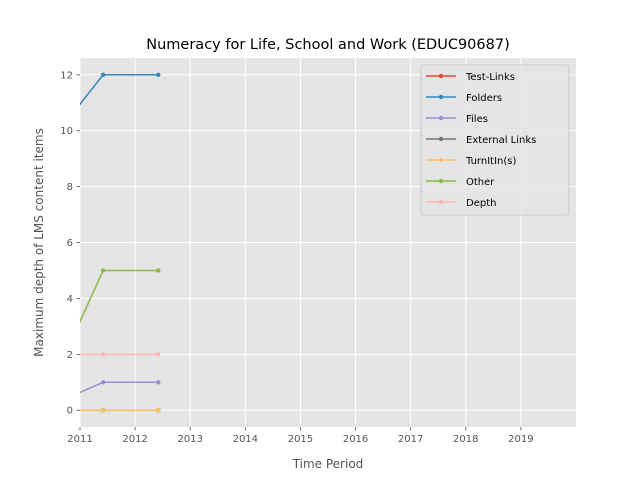 This screenshot has height=480, width=640. Describe the element at coordinates (70, 187) in the screenshot. I see `y-tick-label: 8` at that location.